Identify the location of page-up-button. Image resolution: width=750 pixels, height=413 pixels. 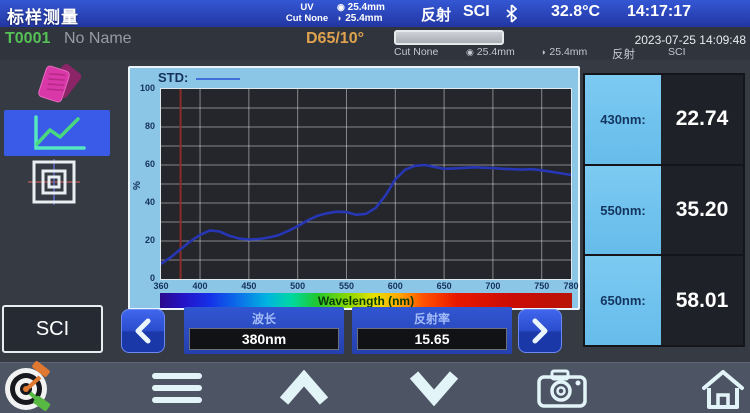
(304, 390).